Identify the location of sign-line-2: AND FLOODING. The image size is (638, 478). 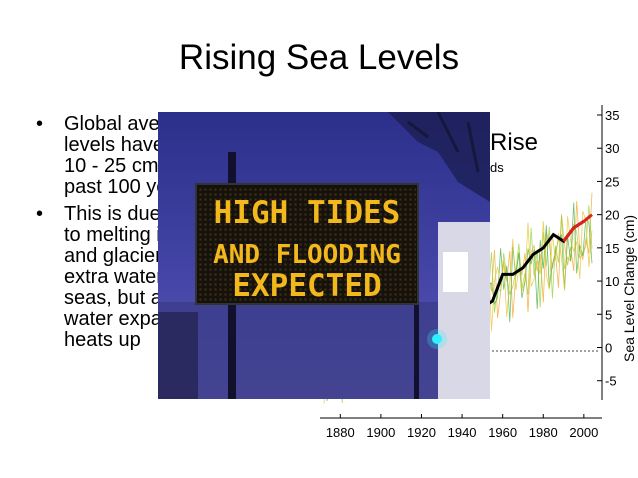
(307, 255).